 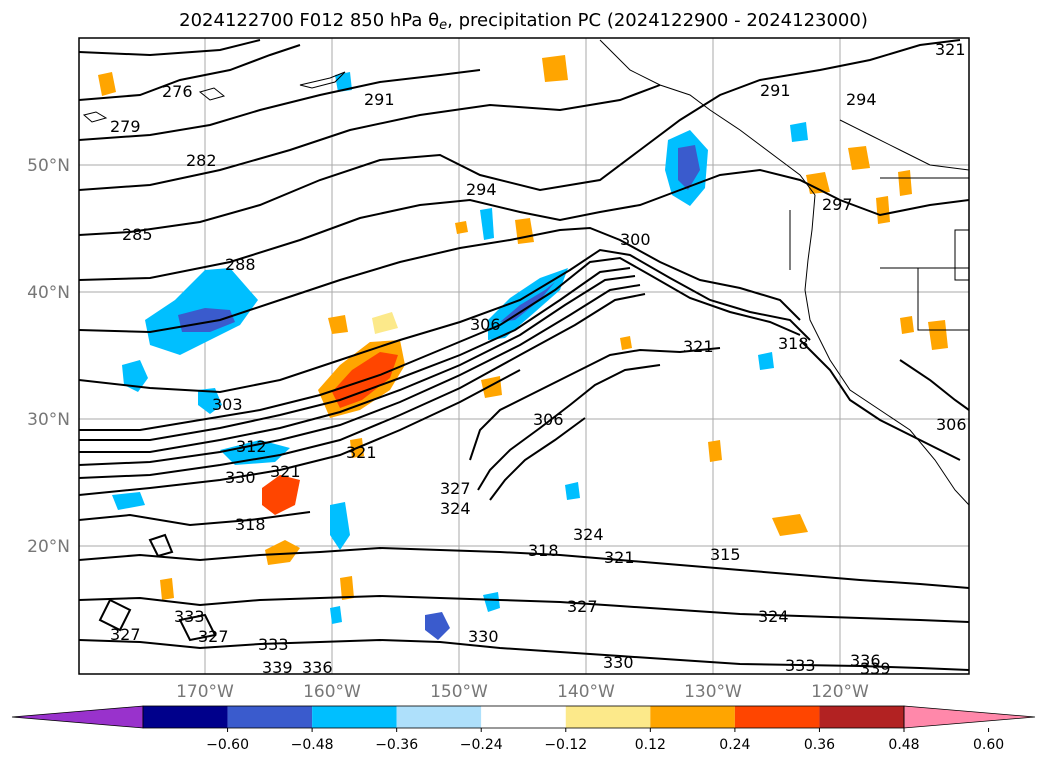 What do you see at coordinates (459, 692) in the screenshot?
I see `lon-label-150w: 150°W` at bounding box center [459, 692].